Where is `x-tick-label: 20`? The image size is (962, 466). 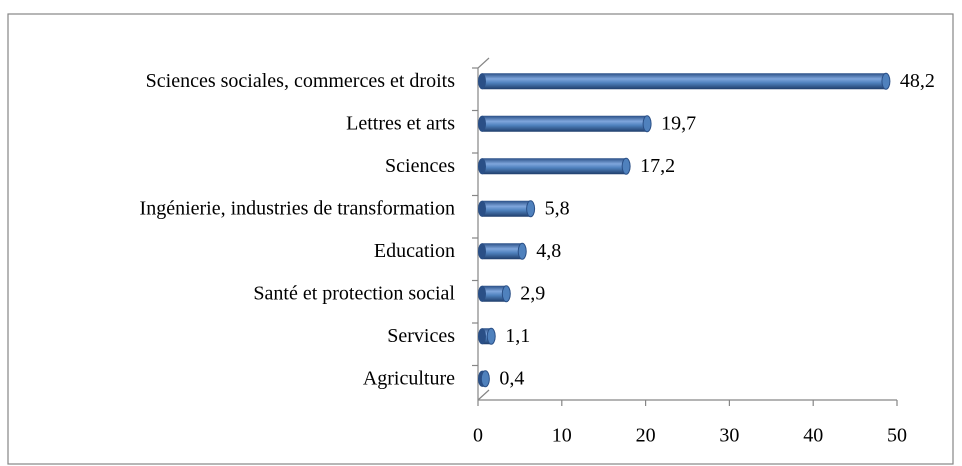 x-tick-label: 20 is located at coordinates (646, 436).